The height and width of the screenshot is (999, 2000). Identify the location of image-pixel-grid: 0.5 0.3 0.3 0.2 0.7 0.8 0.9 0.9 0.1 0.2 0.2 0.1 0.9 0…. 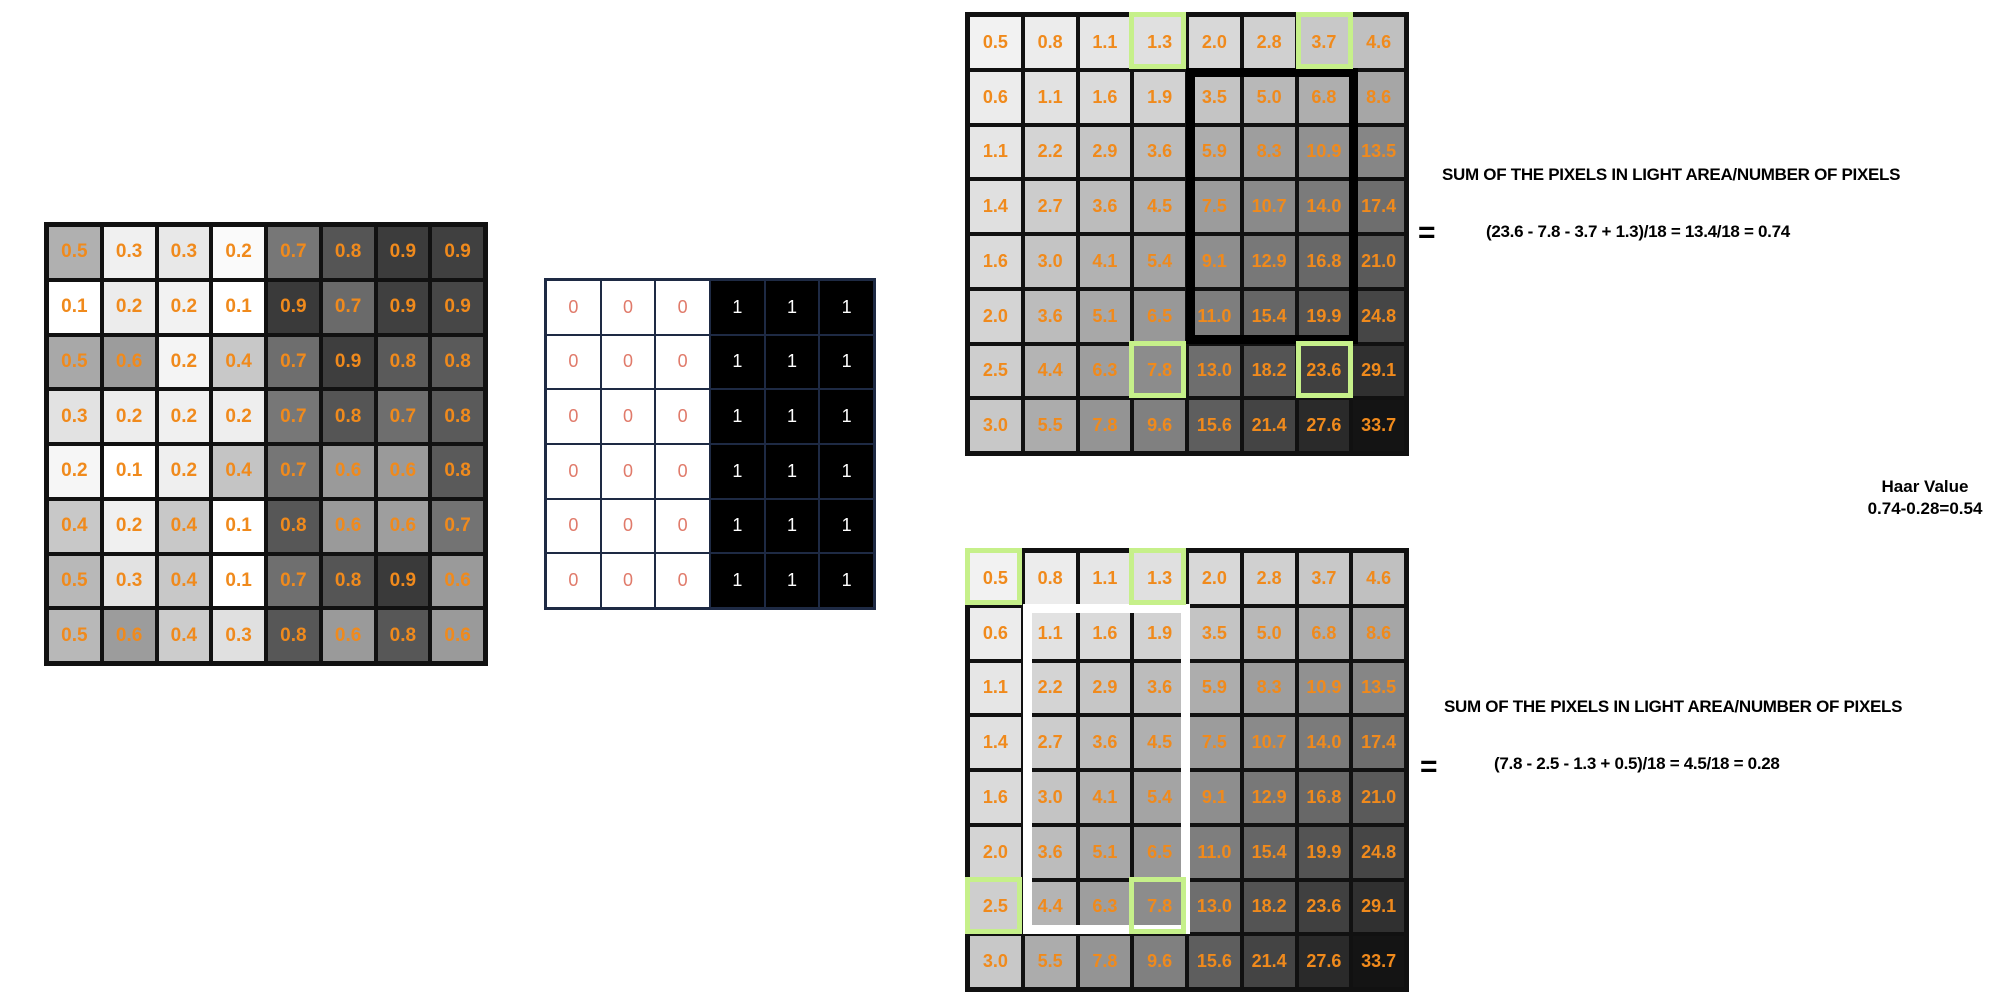
(266, 444).